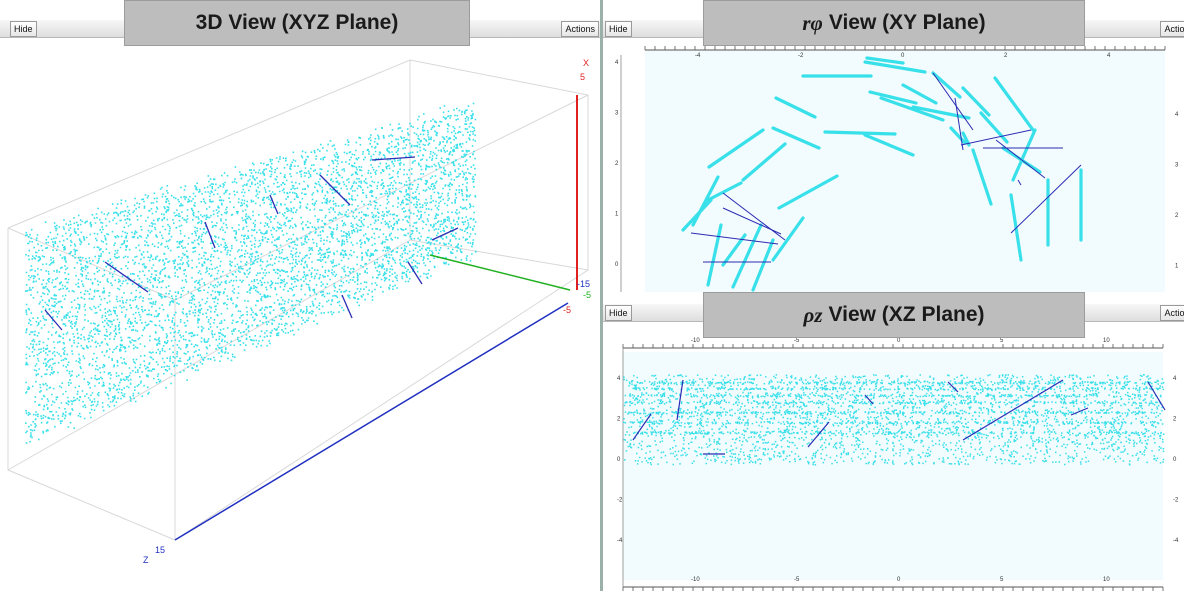 This screenshot has height=591, width=1184. Describe the element at coordinates (601, 295) in the screenshot. I see `panel-divider-vertical` at that location.